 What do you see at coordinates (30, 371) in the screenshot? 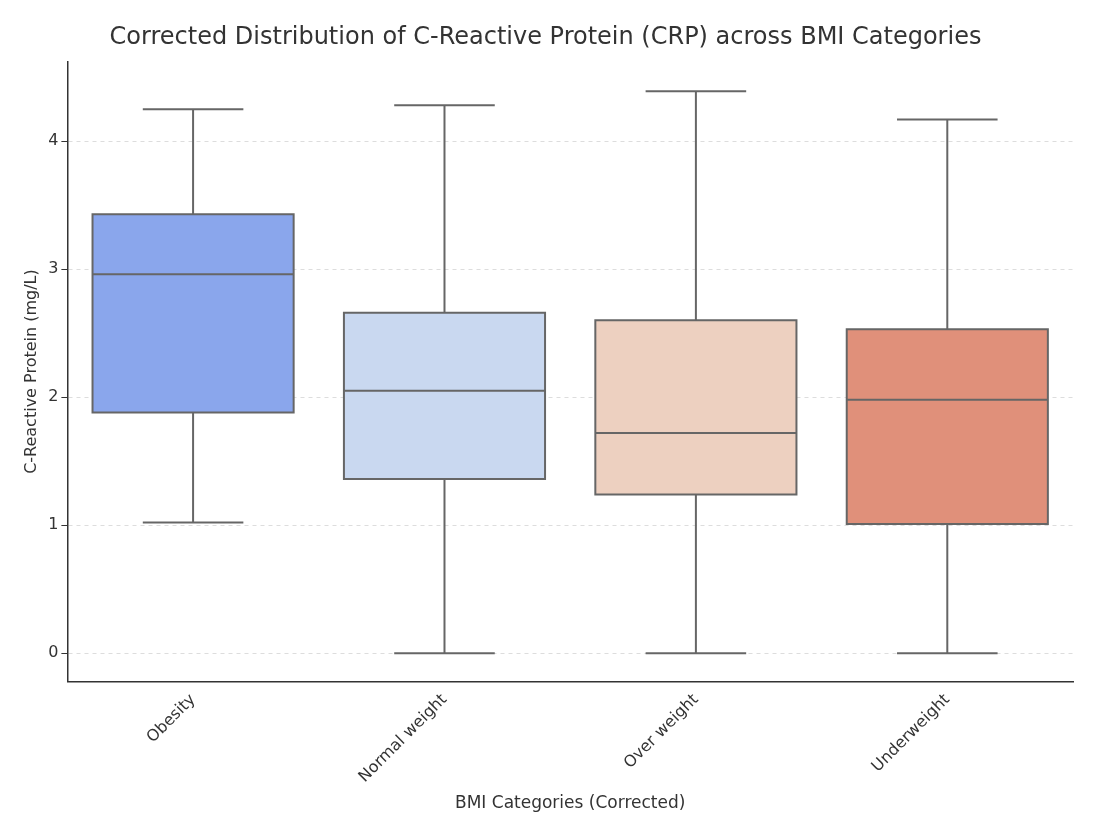
I see `y-axis-title: C-Reactive Protein (mg/L)` at bounding box center [30, 371].